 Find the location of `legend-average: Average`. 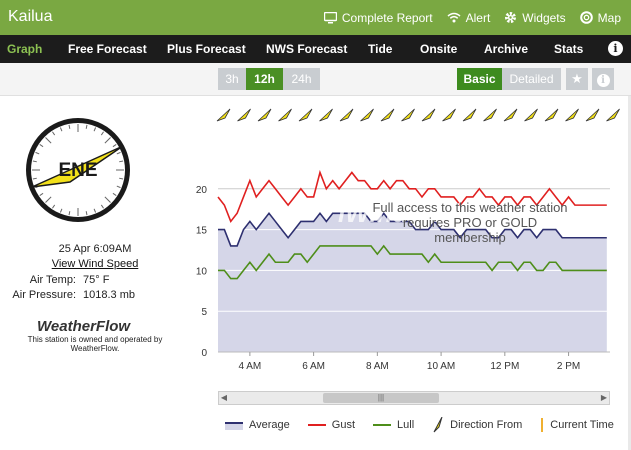

legend-average: Average is located at coordinates (257, 425).